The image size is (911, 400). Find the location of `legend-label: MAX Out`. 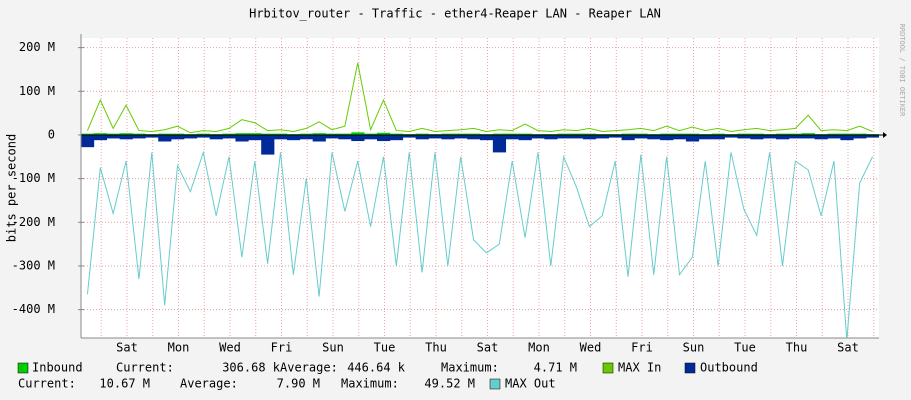

legend-label: MAX Out is located at coordinates (530, 384).